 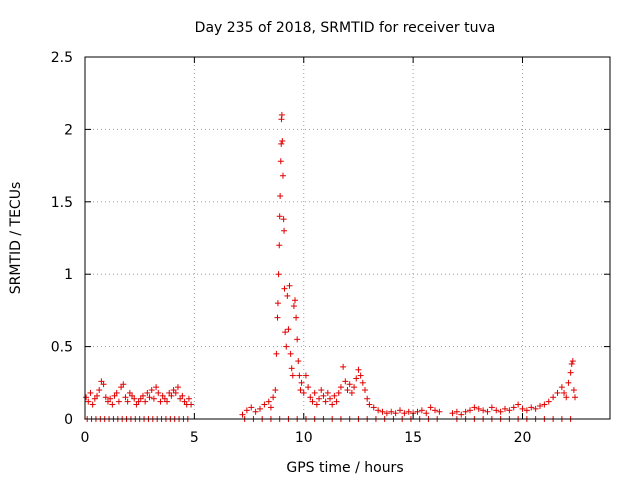 I want to click on x-tick-label: 15, so click(x=413, y=438).